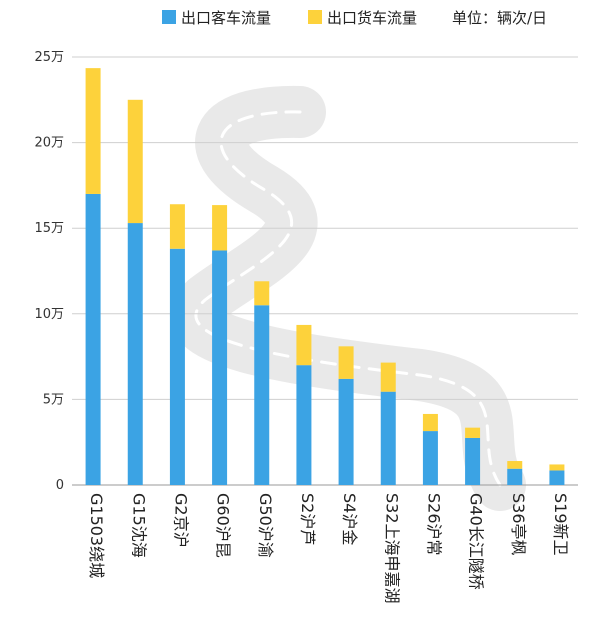  I want to click on x-category-label: G1503绕城, so click(96, 535).